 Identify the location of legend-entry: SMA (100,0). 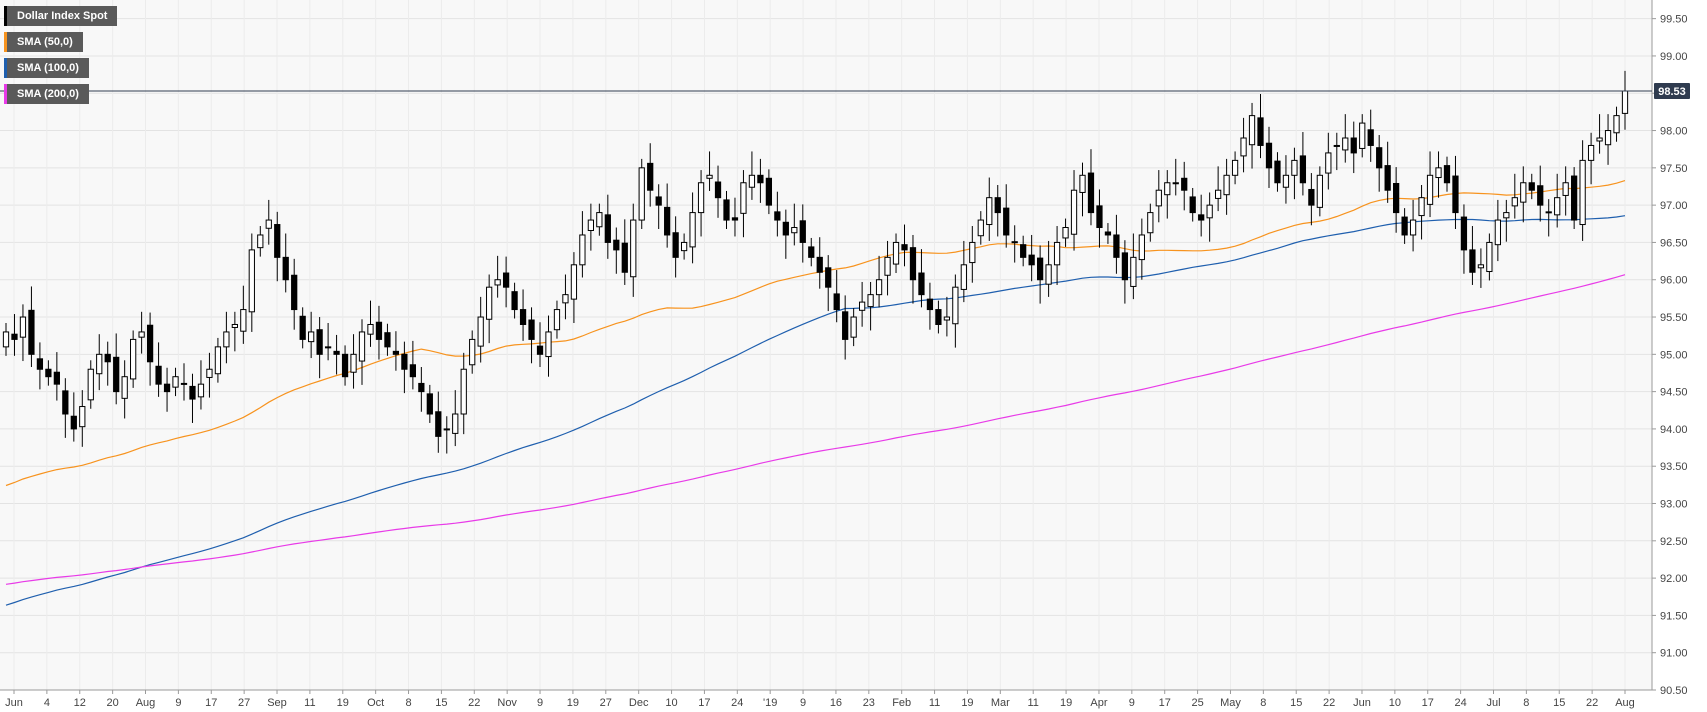
(46, 68).